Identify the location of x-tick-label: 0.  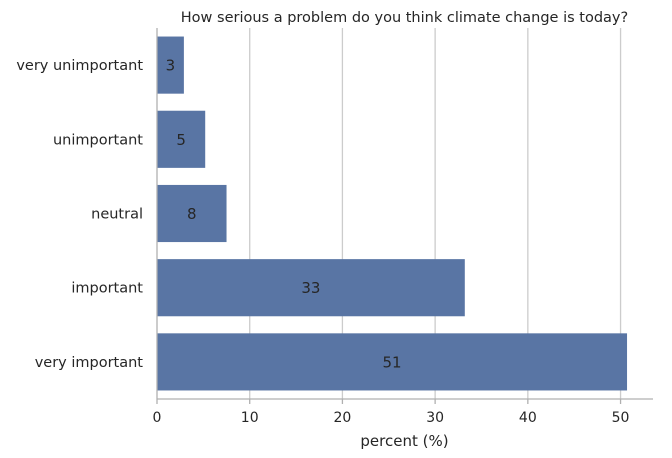
(157, 418).